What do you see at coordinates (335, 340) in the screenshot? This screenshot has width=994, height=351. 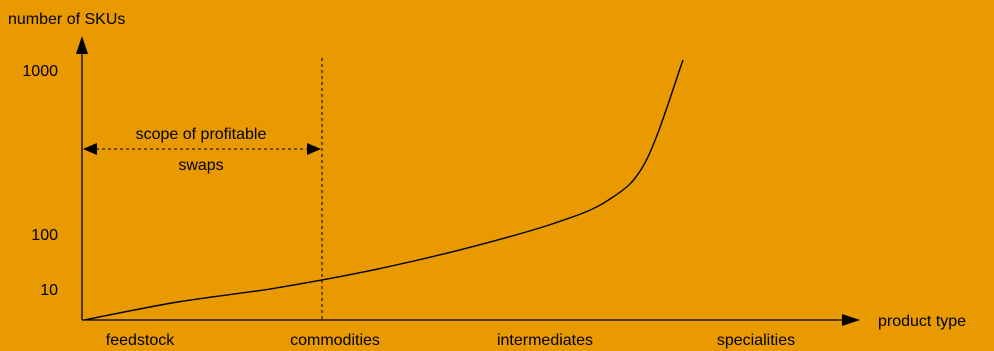 I see `x-category-label: commodities` at bounding box center [335, 340].